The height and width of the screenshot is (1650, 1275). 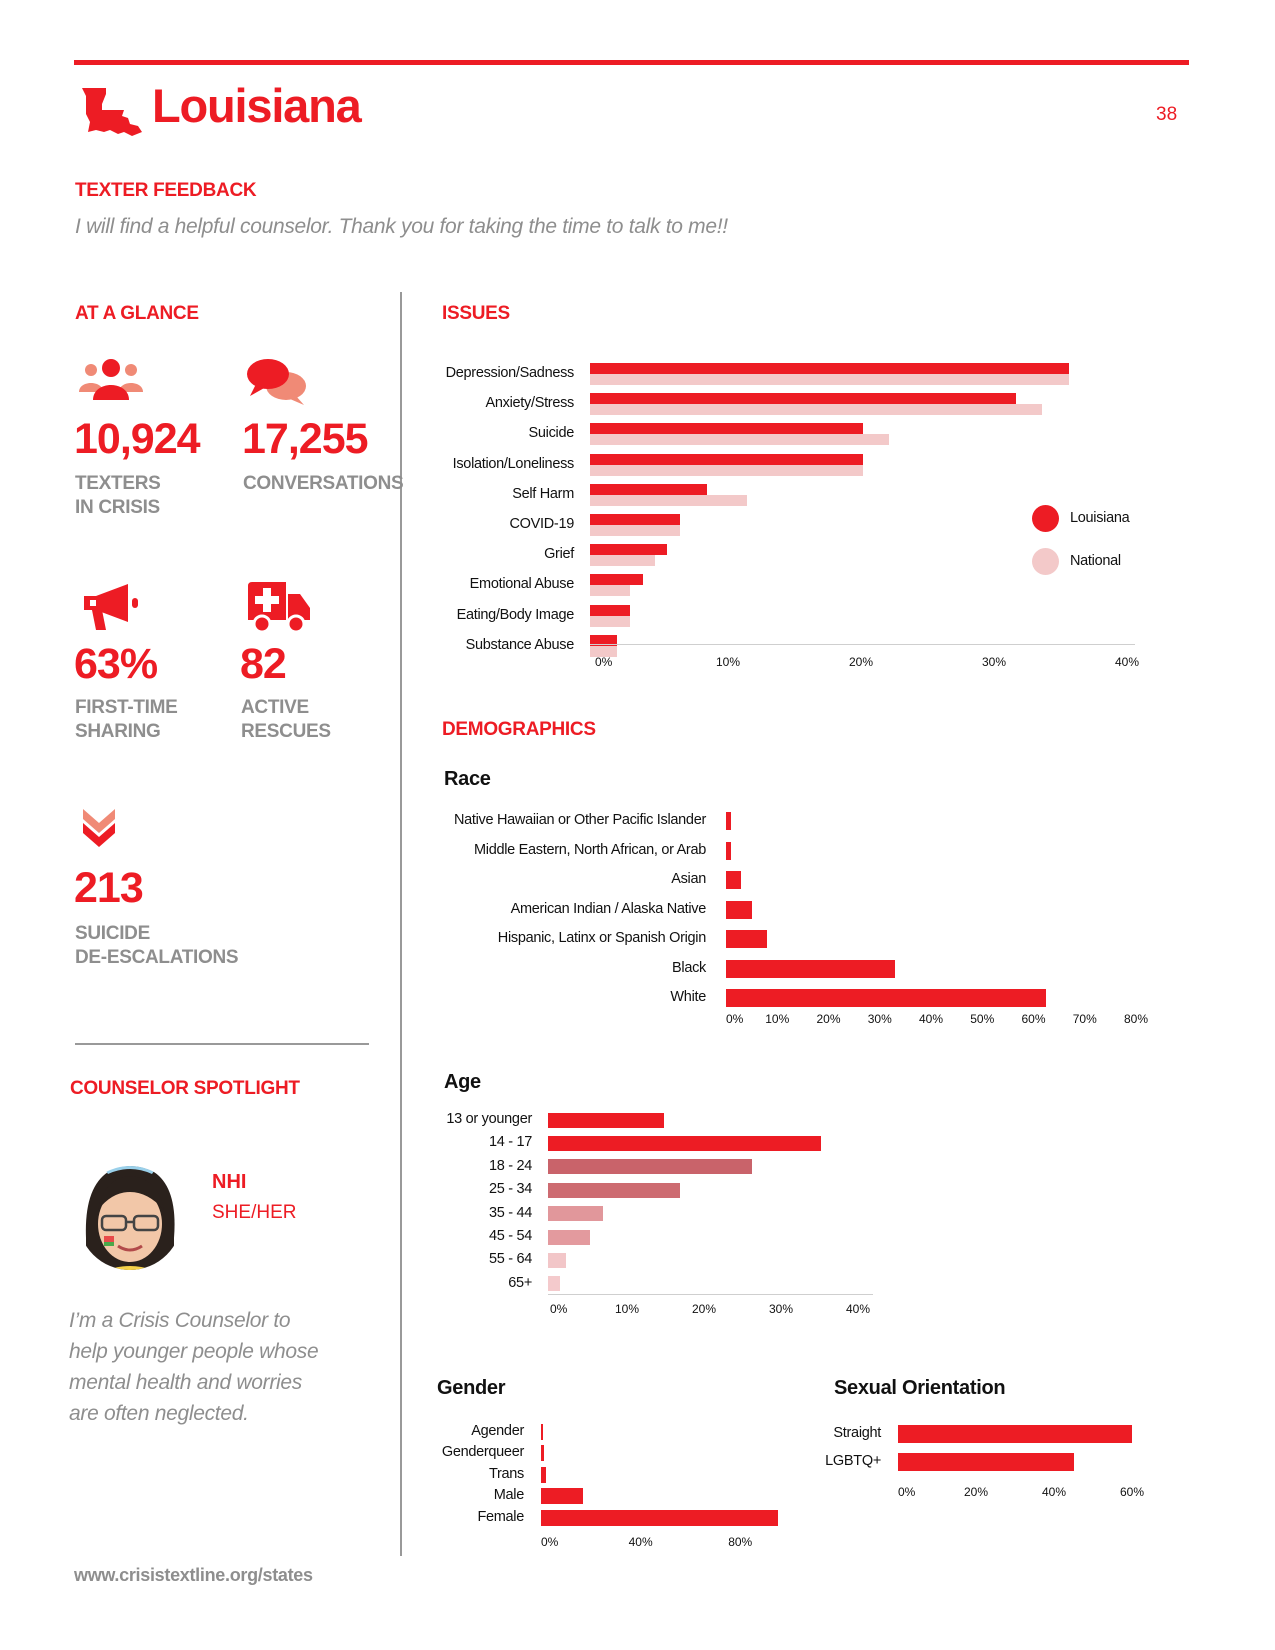 I want to click on age-chart-title: Age, so click(x=462, y=1082).